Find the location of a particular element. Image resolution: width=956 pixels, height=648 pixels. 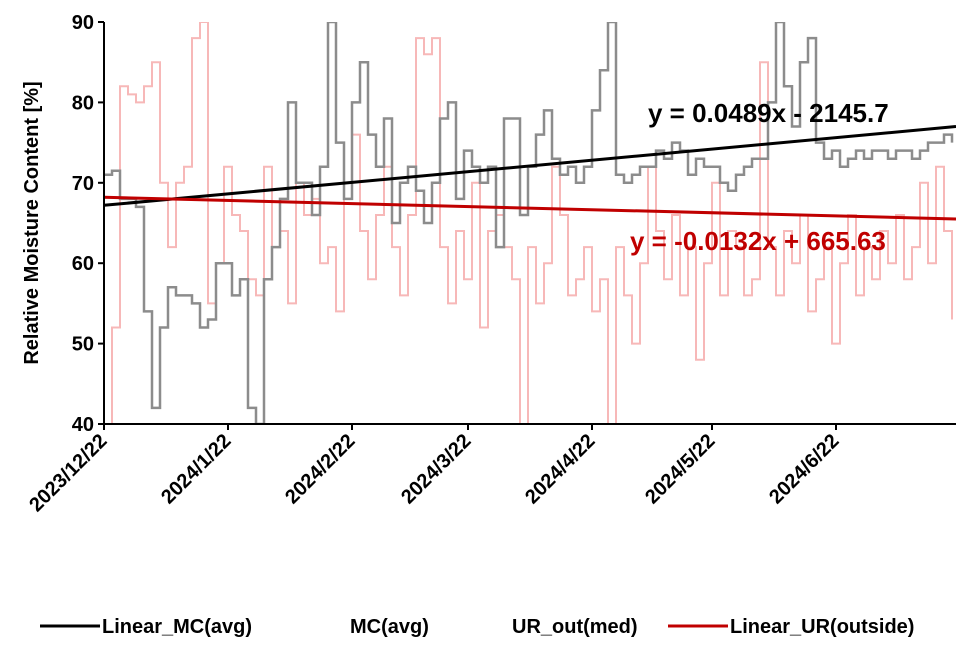

x-tick-label: 2024/5/22 is located at coordinates (680, 469).